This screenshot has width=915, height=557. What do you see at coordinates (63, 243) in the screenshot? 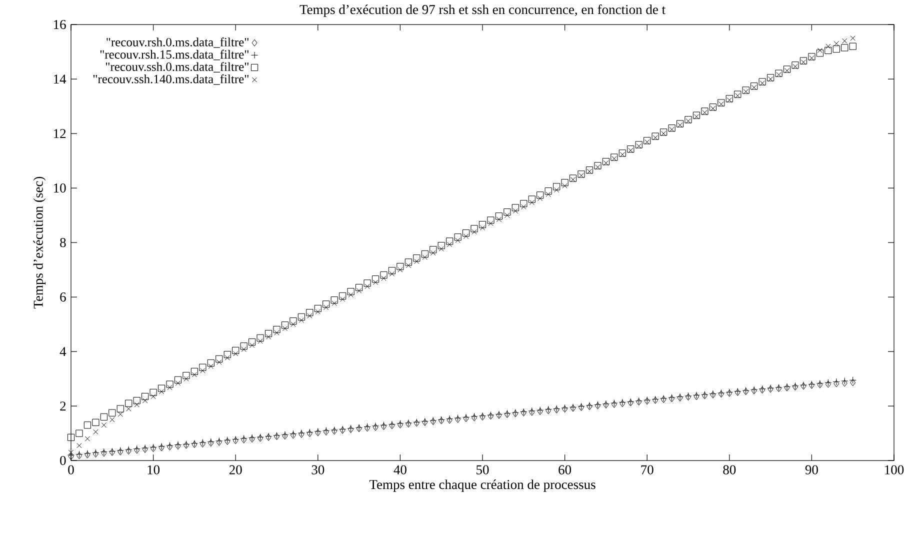
I see `y-tick-label: 8` at bounding box center [63, 243].